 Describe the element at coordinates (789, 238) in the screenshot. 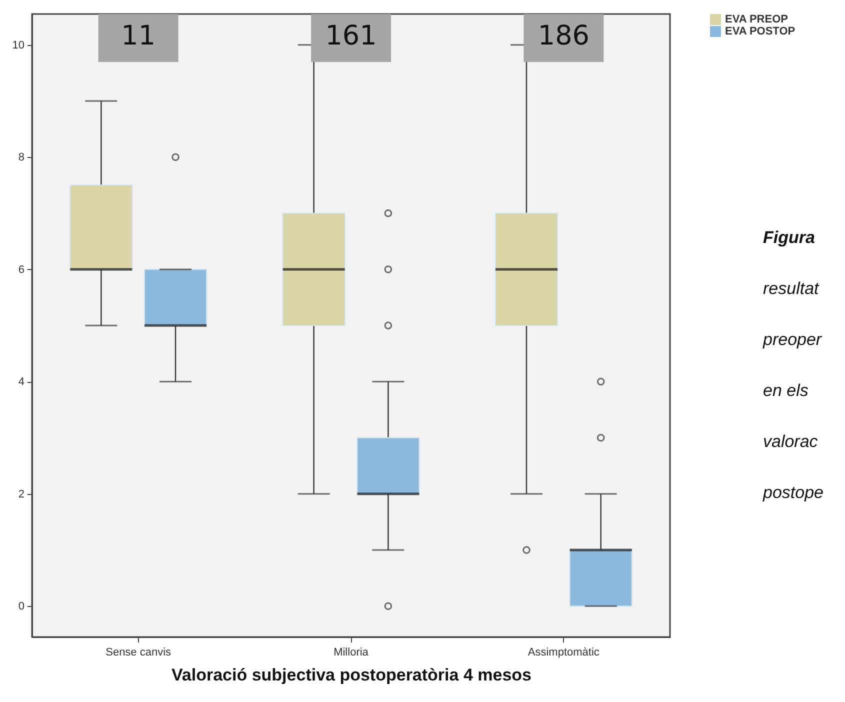

I see `text: Figura` at that location.